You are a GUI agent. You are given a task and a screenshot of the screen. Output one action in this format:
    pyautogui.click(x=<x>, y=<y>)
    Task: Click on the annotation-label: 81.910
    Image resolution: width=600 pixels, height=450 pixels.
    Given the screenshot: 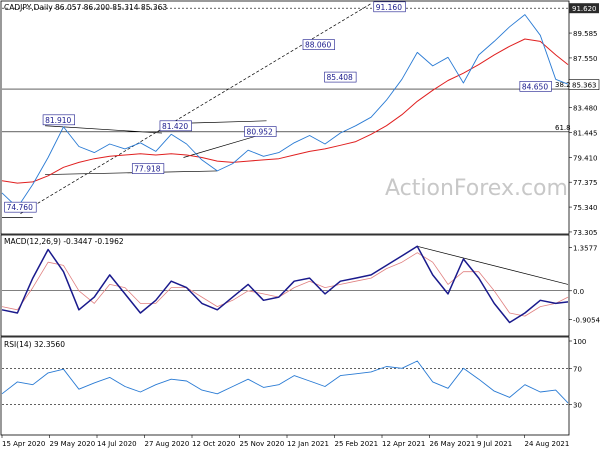 What is the action you would take?
    pyautogui.click(x=58, y=120)
    